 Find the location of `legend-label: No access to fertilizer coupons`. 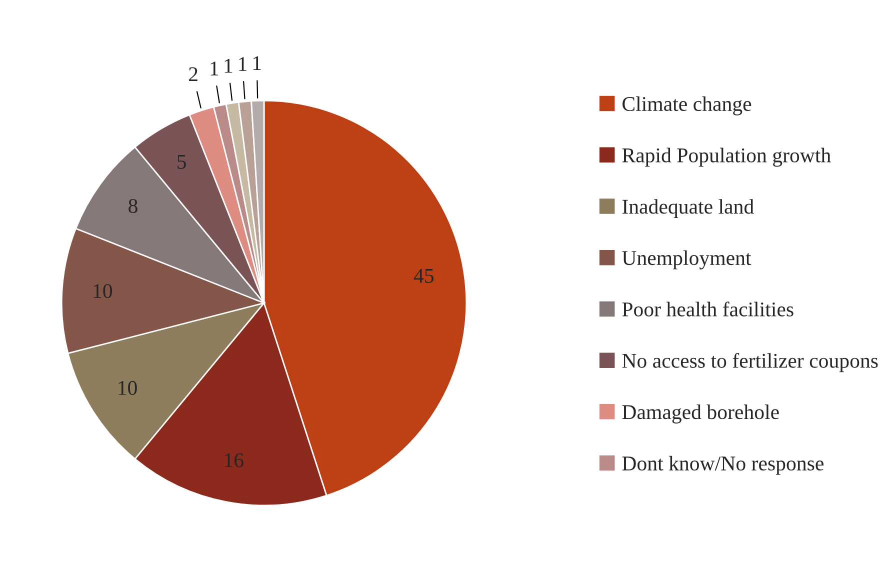

legend-label: No access to fertilizer coupons is located at coordinates (750, 362).